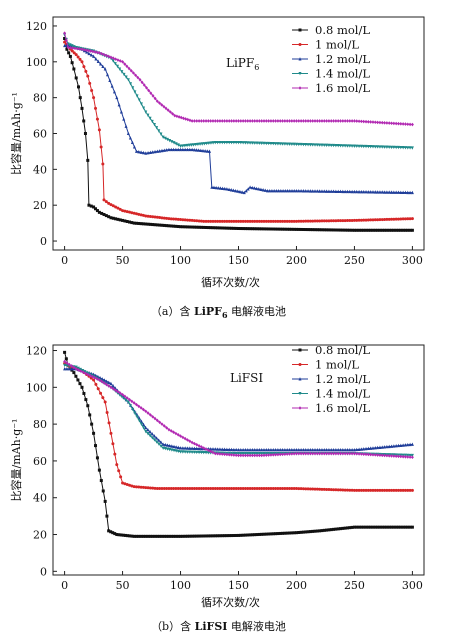  What do you see at coordinates (300, 350) in the screenshot?
I see `legend-marker` at bounding box center [300, 350].